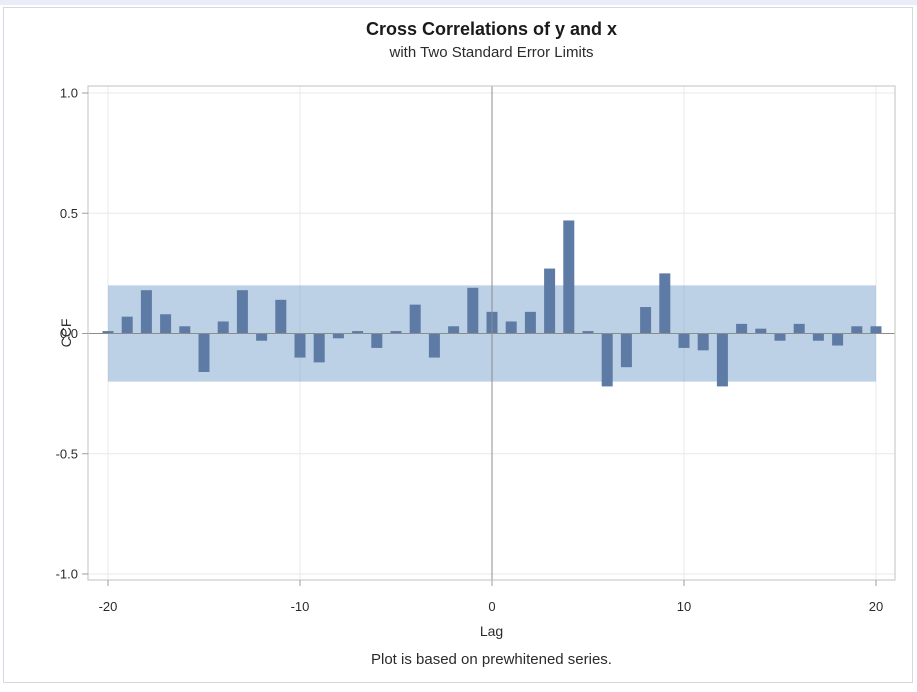 The image size is (917, 692). What do you see at coordinates (204, 352) in the screenshot?
I see `ccf-bar-lag--15` at bounding box center [204, 352].